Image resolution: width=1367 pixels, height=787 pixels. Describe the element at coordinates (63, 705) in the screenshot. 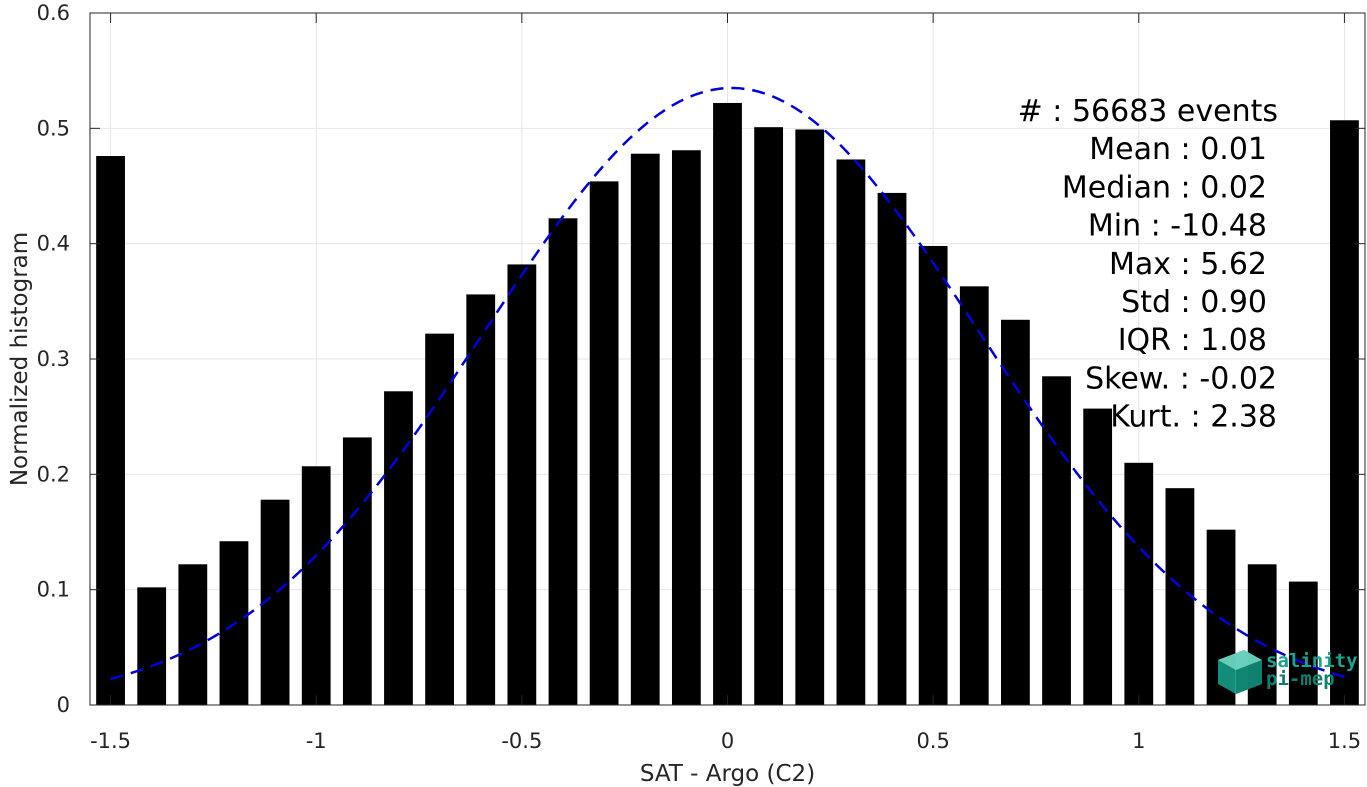

I see `y-tick-label: 0` at that location.